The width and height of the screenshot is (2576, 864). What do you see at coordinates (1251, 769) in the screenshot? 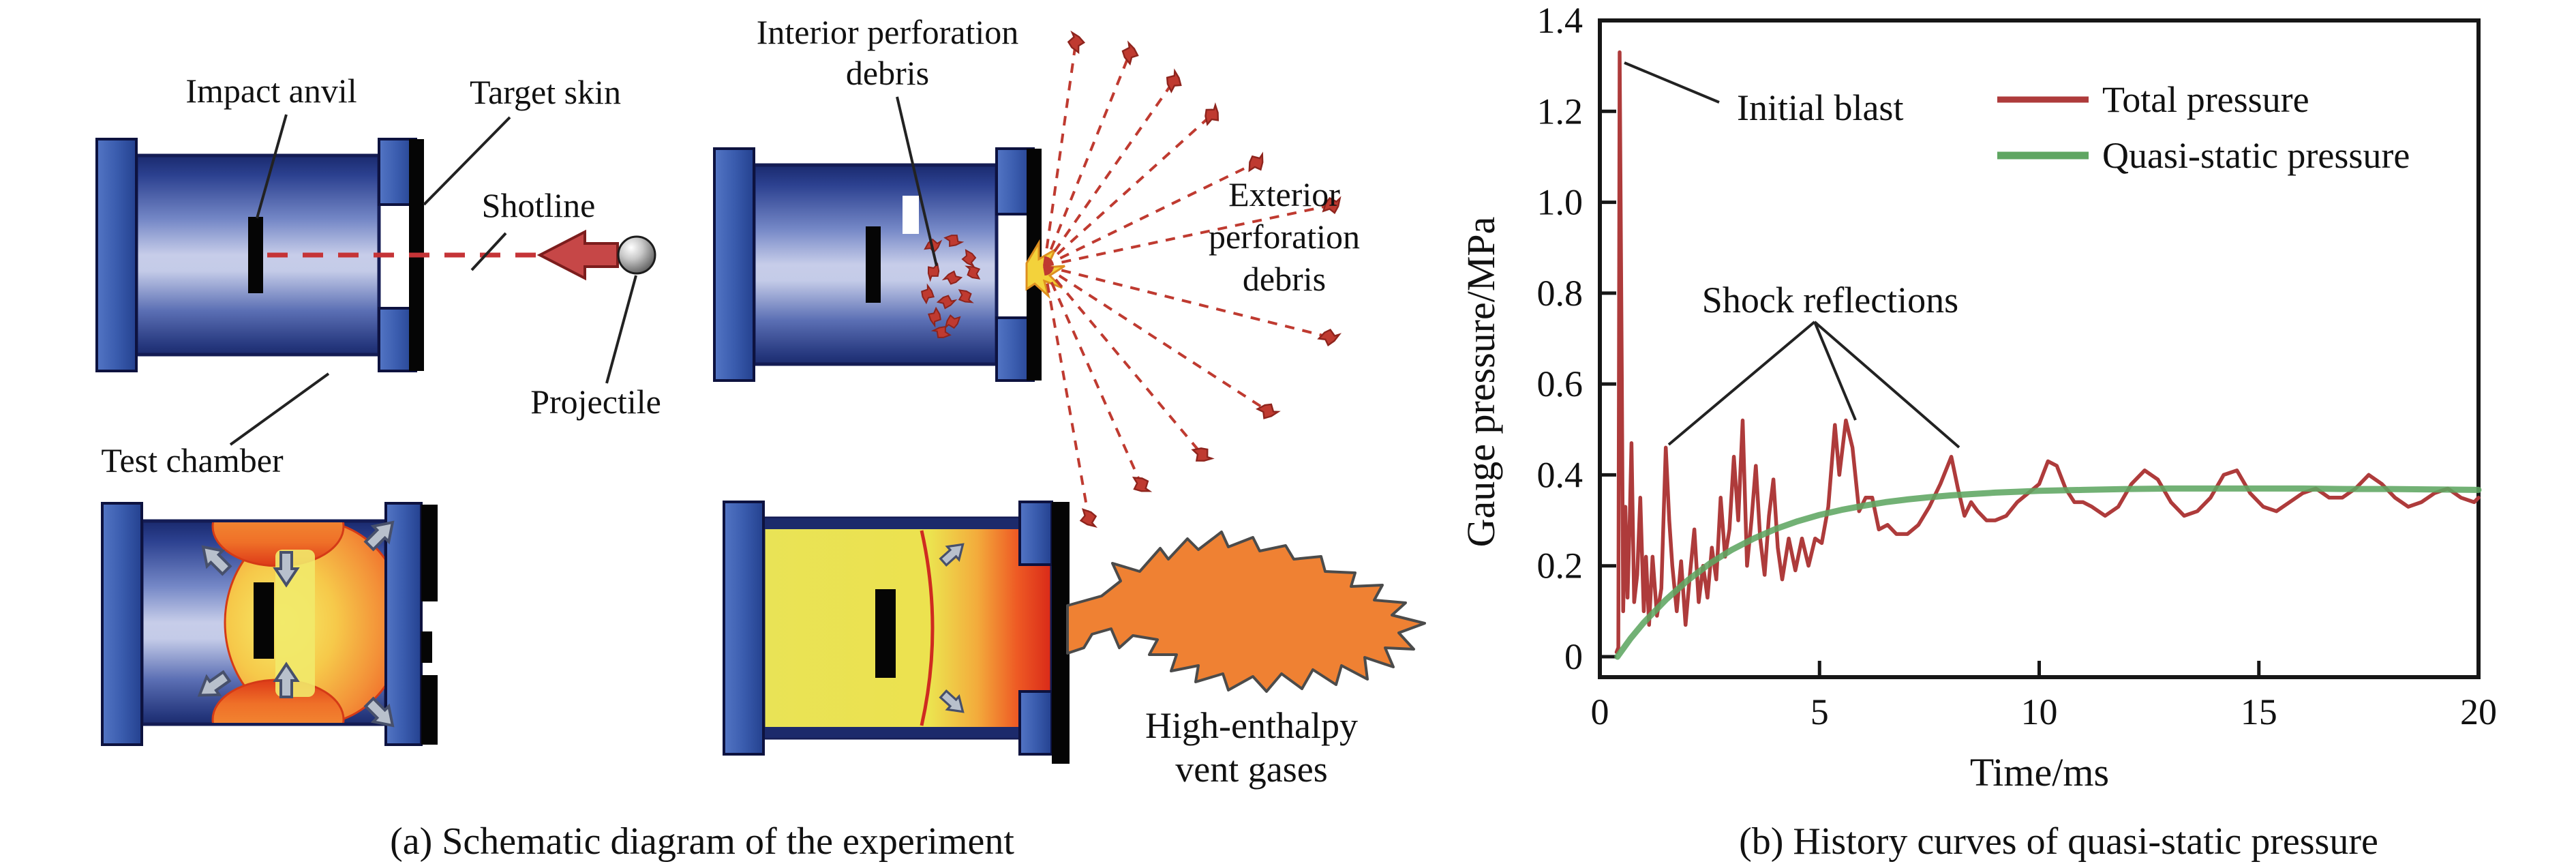
I see `vent-gases-label-line2: vent gases` at bounding box center [1251, 769].